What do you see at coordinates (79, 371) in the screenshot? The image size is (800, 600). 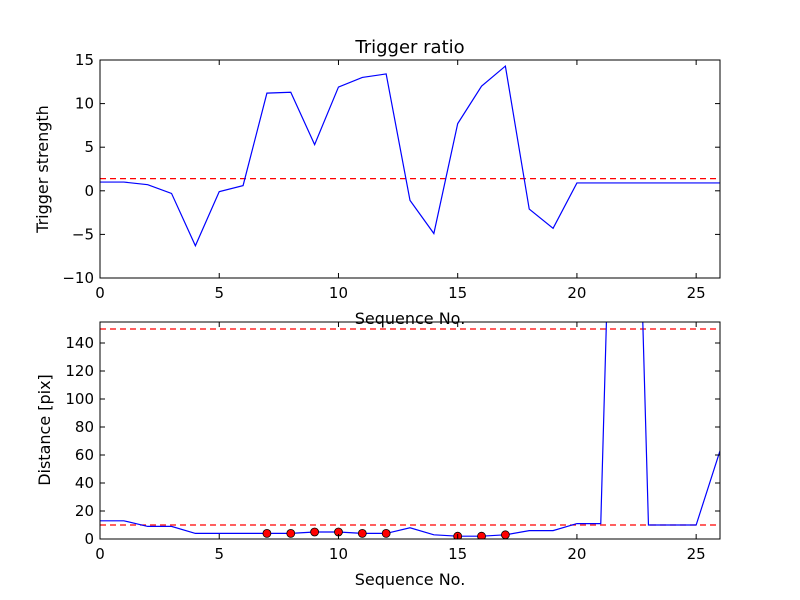 I see `y-tick-label: 120` at bounding box center [79, 371].